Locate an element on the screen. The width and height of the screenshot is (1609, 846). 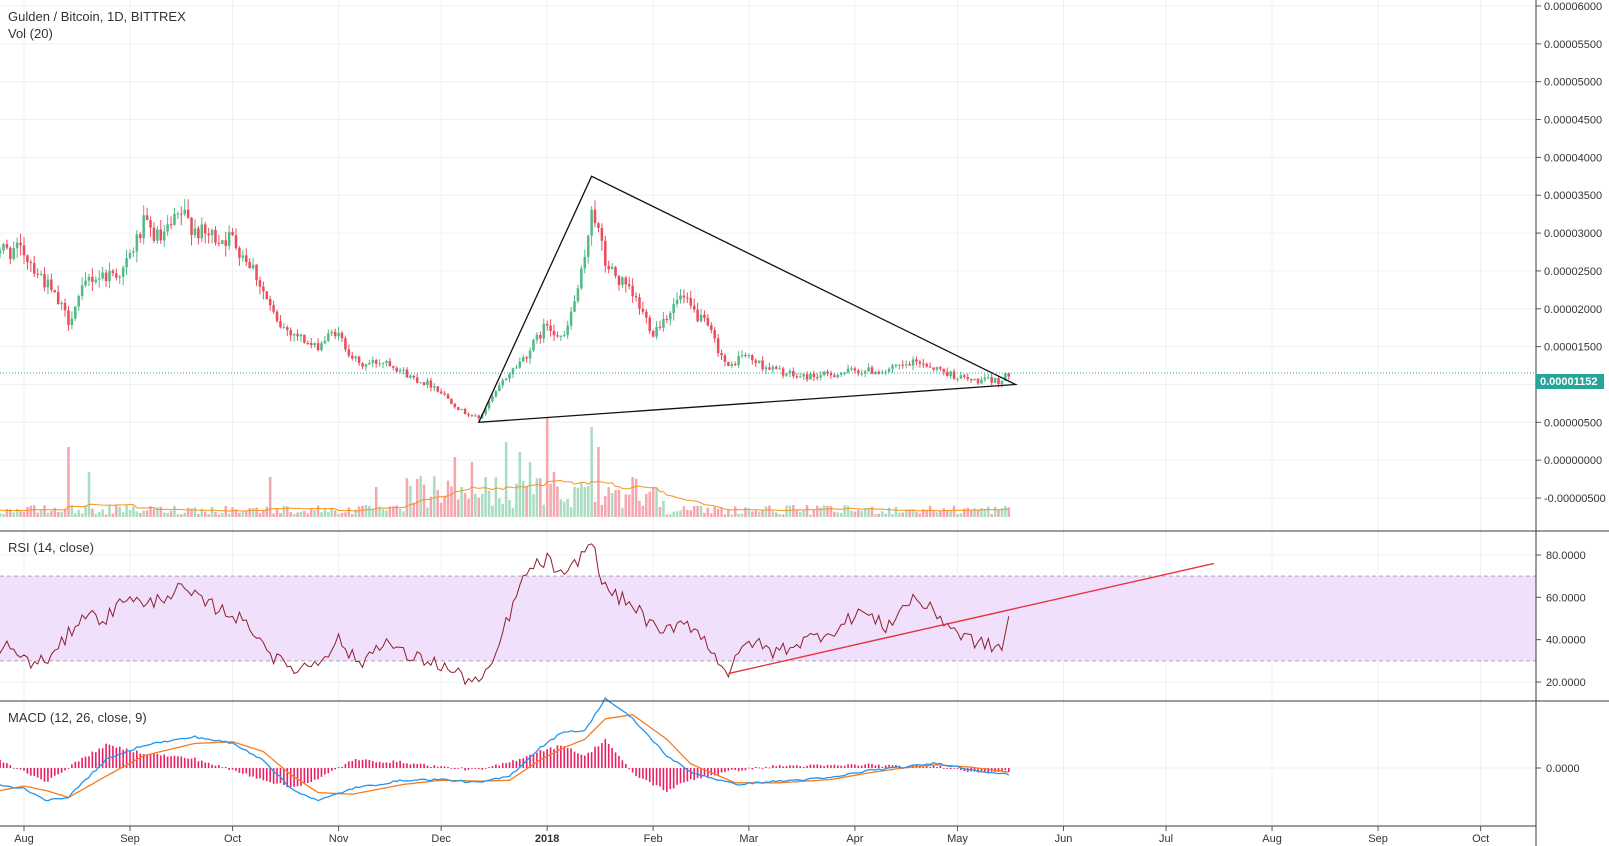
time-tick-label: 2018 is located at coordinates (547, 839).